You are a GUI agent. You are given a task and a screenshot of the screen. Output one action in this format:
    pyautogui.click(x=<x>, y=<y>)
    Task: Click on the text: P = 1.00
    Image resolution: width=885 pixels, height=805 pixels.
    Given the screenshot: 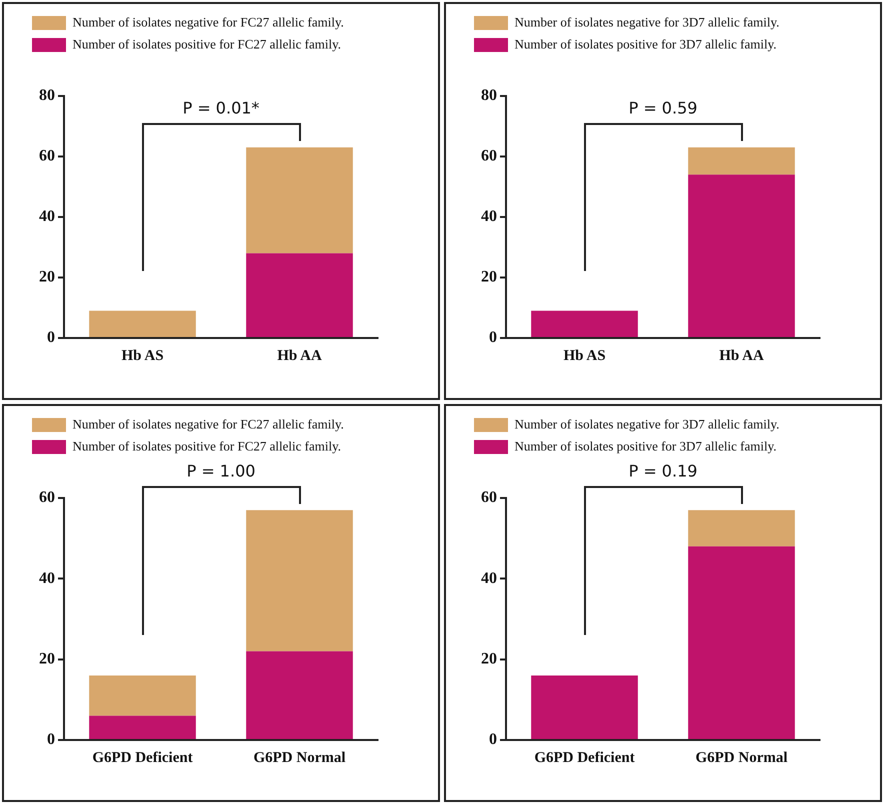 What is the action you would take?
    pyautogui.click(x=221, y=470)
    